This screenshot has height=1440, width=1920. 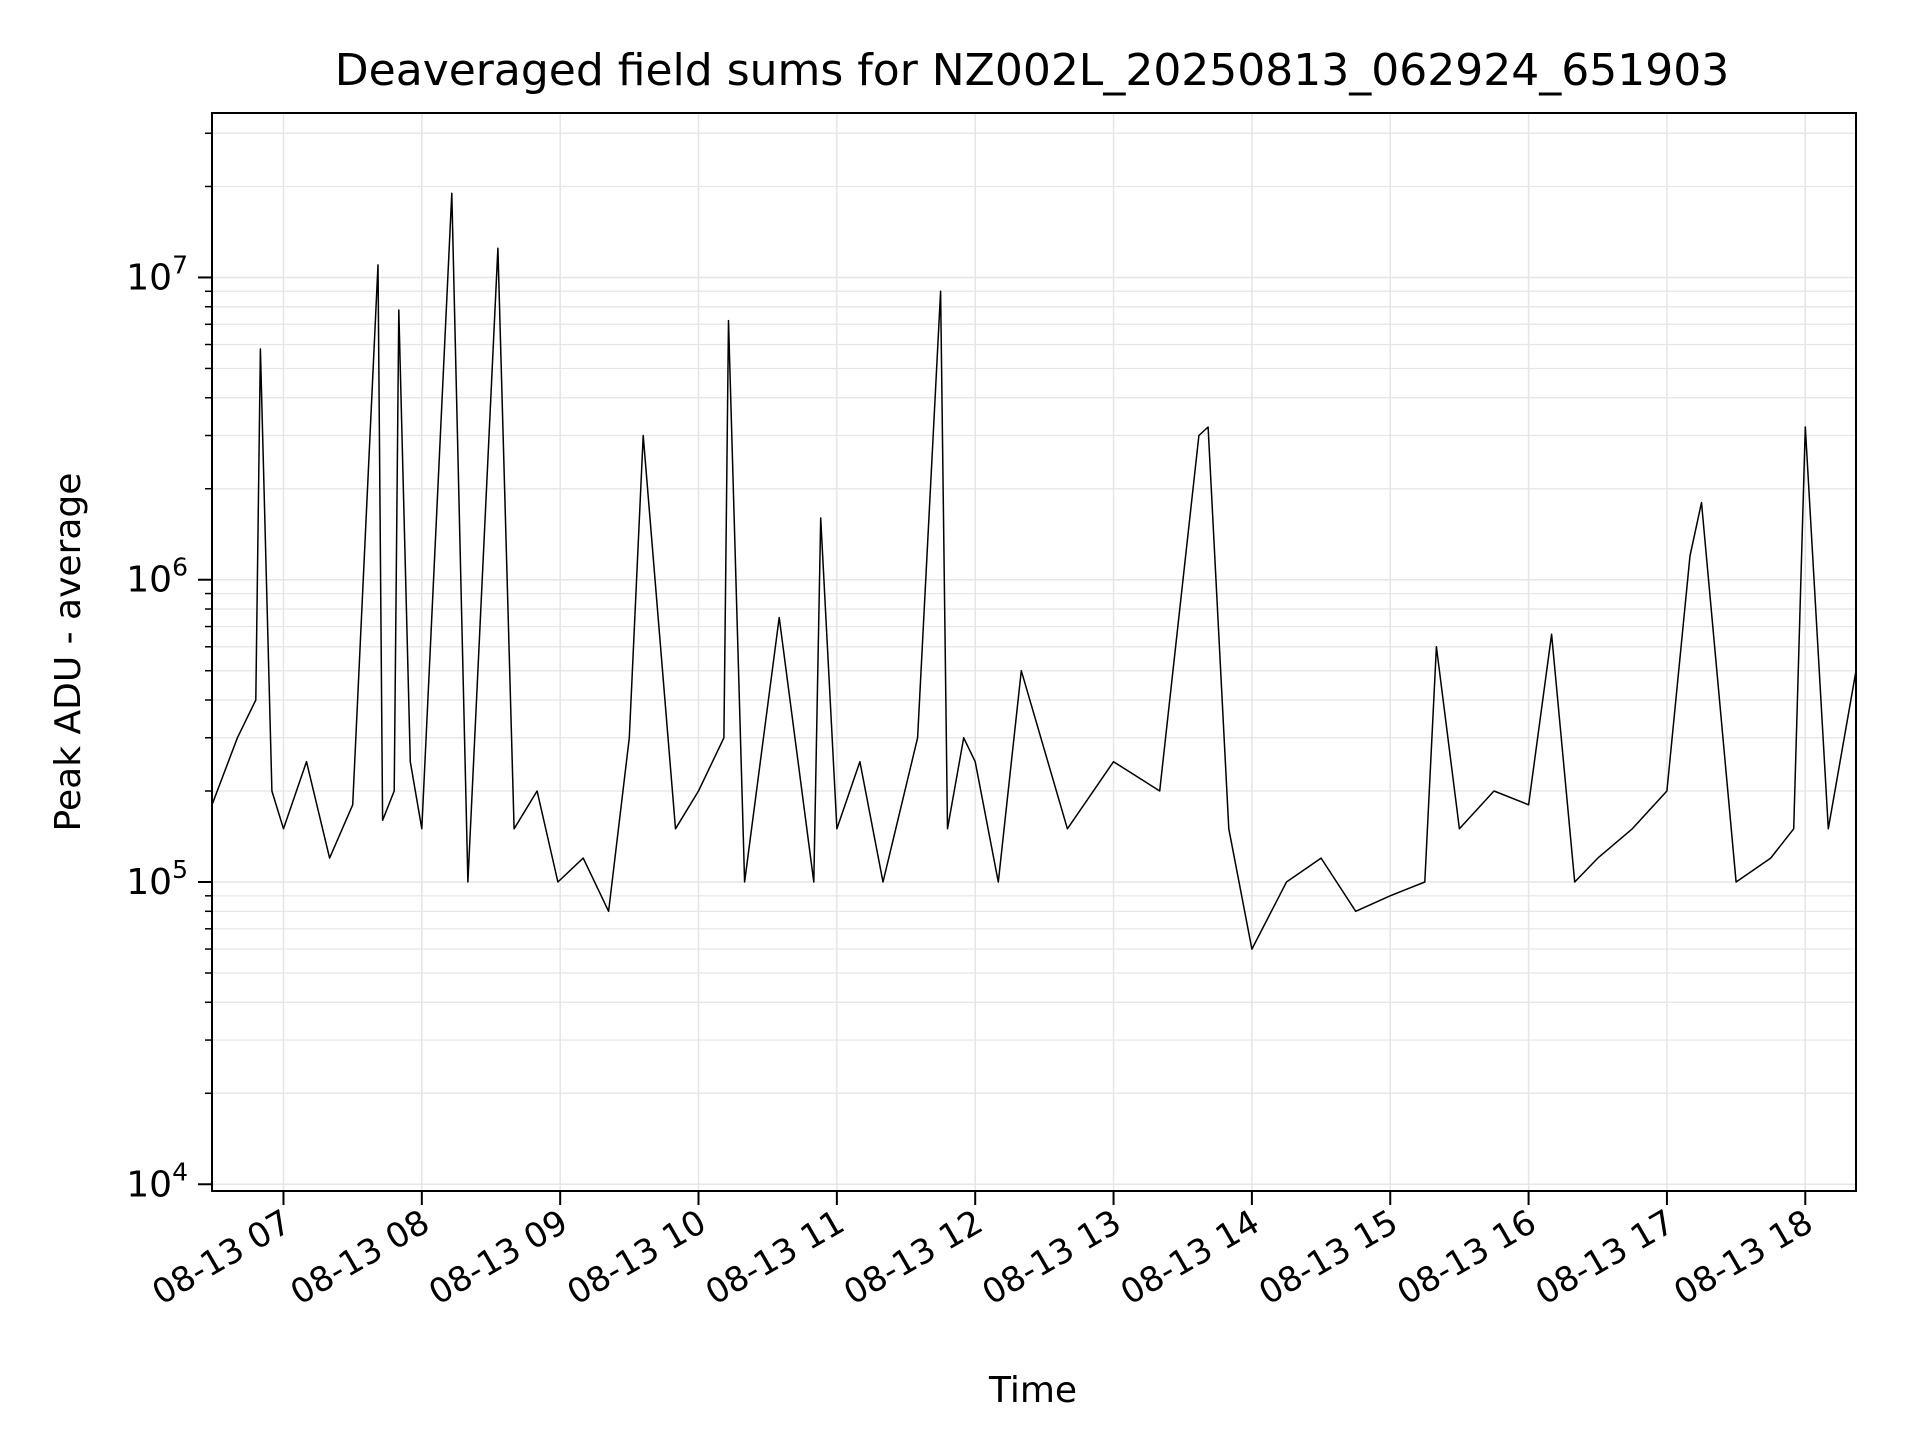 I want to click on x-tick-label: 08-13 14, so click(x=1190, y=1257).